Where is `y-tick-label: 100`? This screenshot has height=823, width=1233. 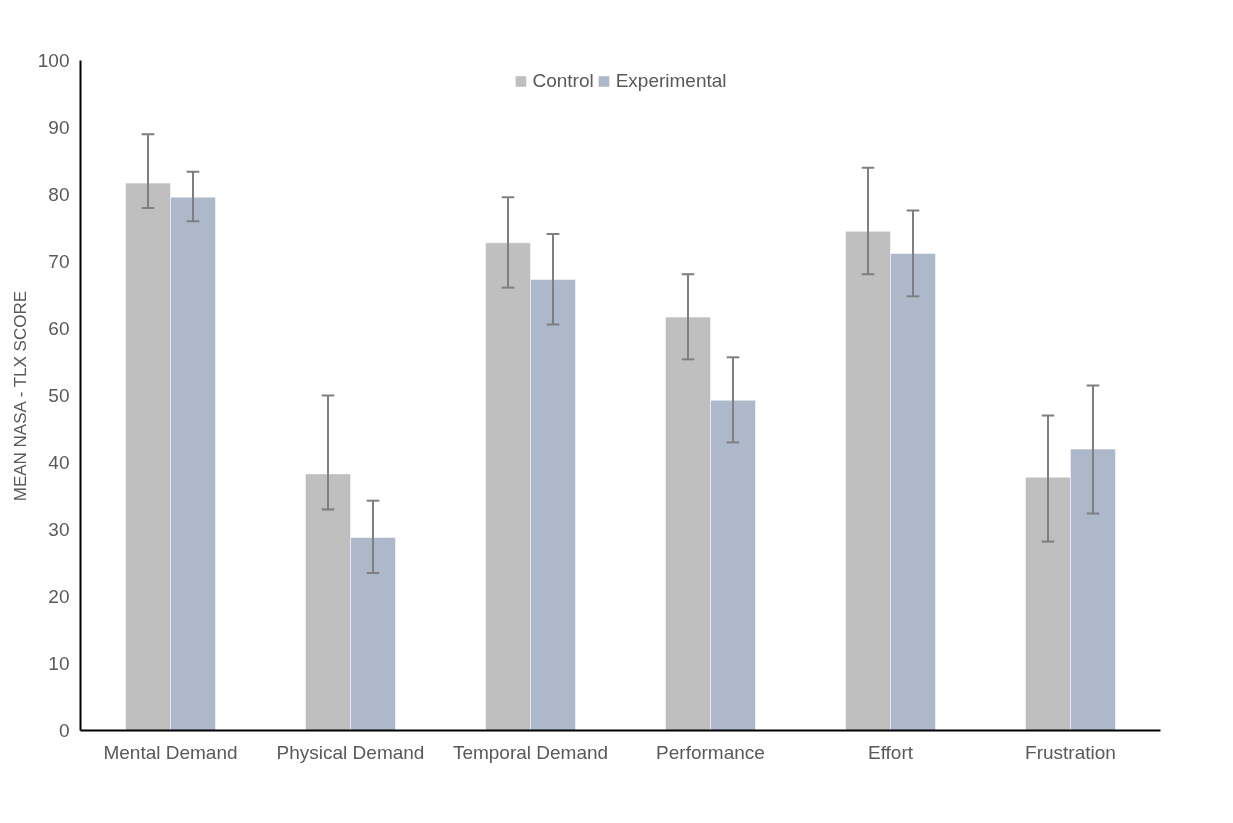 y-tick-label: 100 is located at coordinates (53, 60).